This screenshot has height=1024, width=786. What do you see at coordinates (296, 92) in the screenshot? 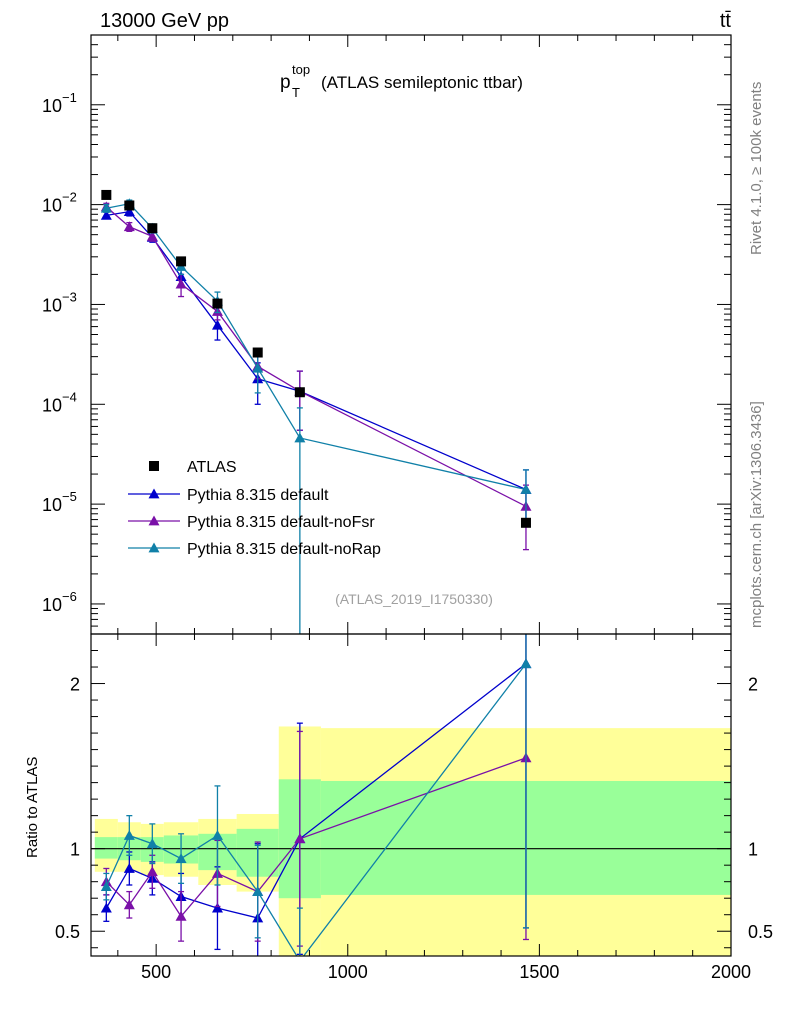
I see `title-subscript: T` at bounding box center [296, 92].